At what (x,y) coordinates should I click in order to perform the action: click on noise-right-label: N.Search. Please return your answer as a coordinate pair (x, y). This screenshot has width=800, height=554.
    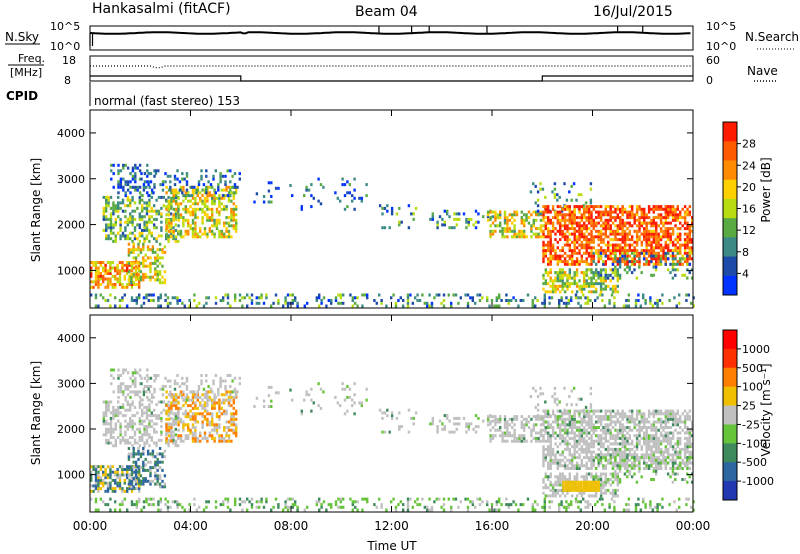
    Looking at the image, I should click on (772, 37).